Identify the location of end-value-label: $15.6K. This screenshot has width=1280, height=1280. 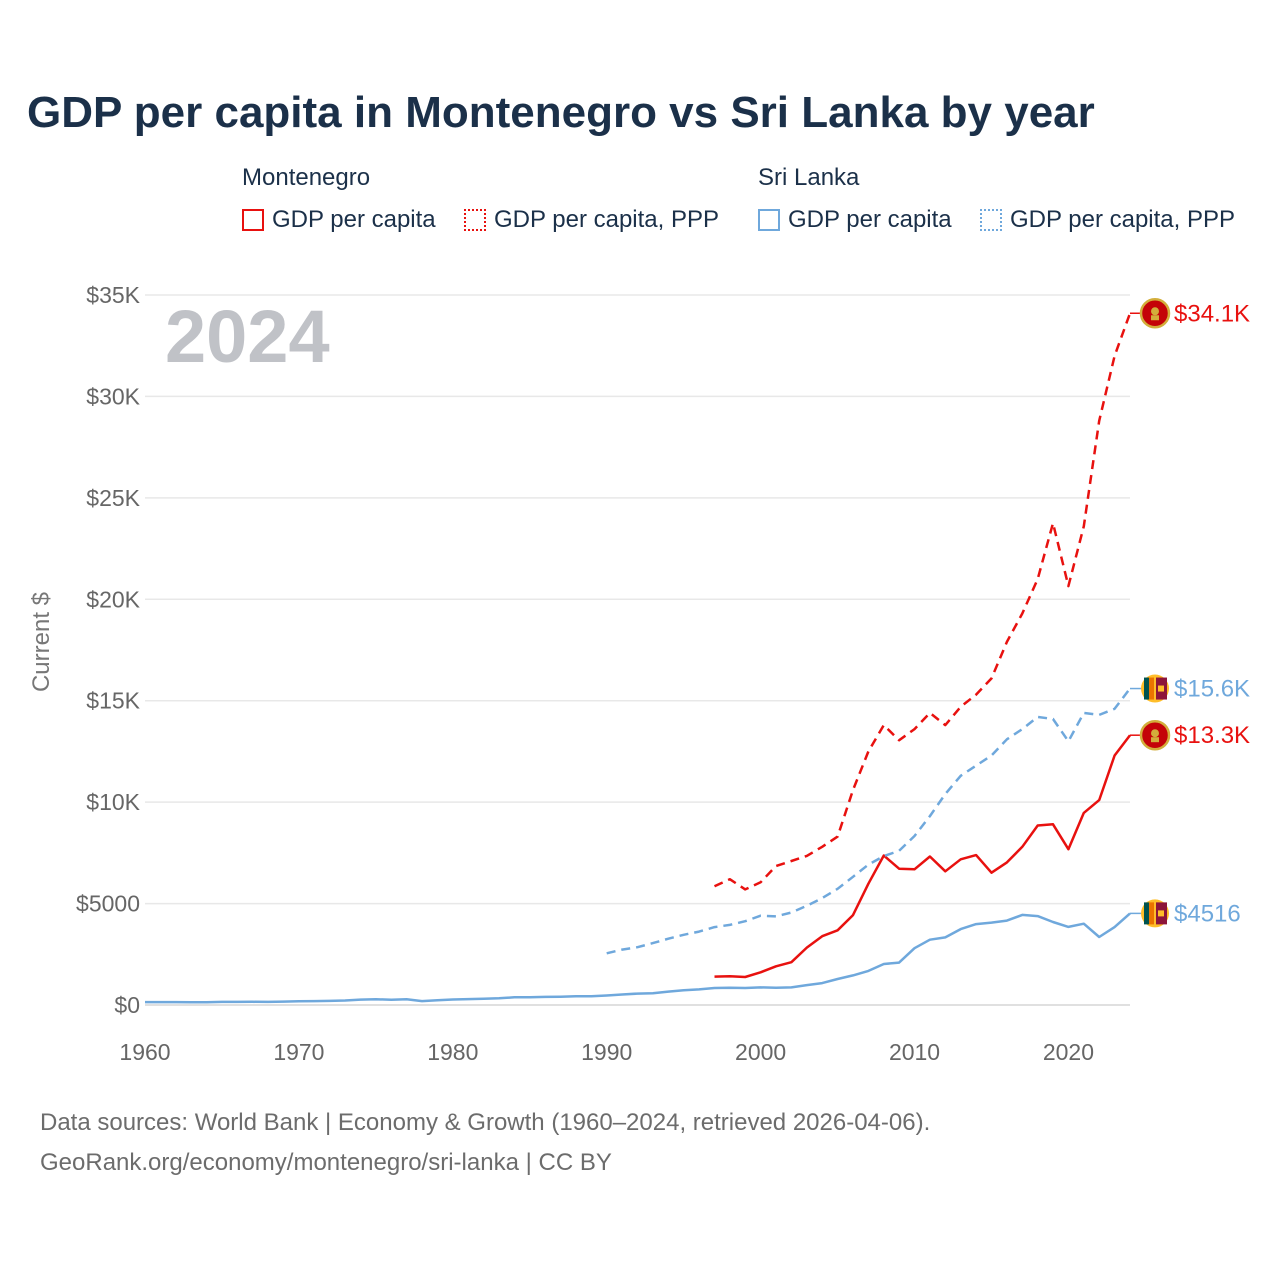
(1212, 689).